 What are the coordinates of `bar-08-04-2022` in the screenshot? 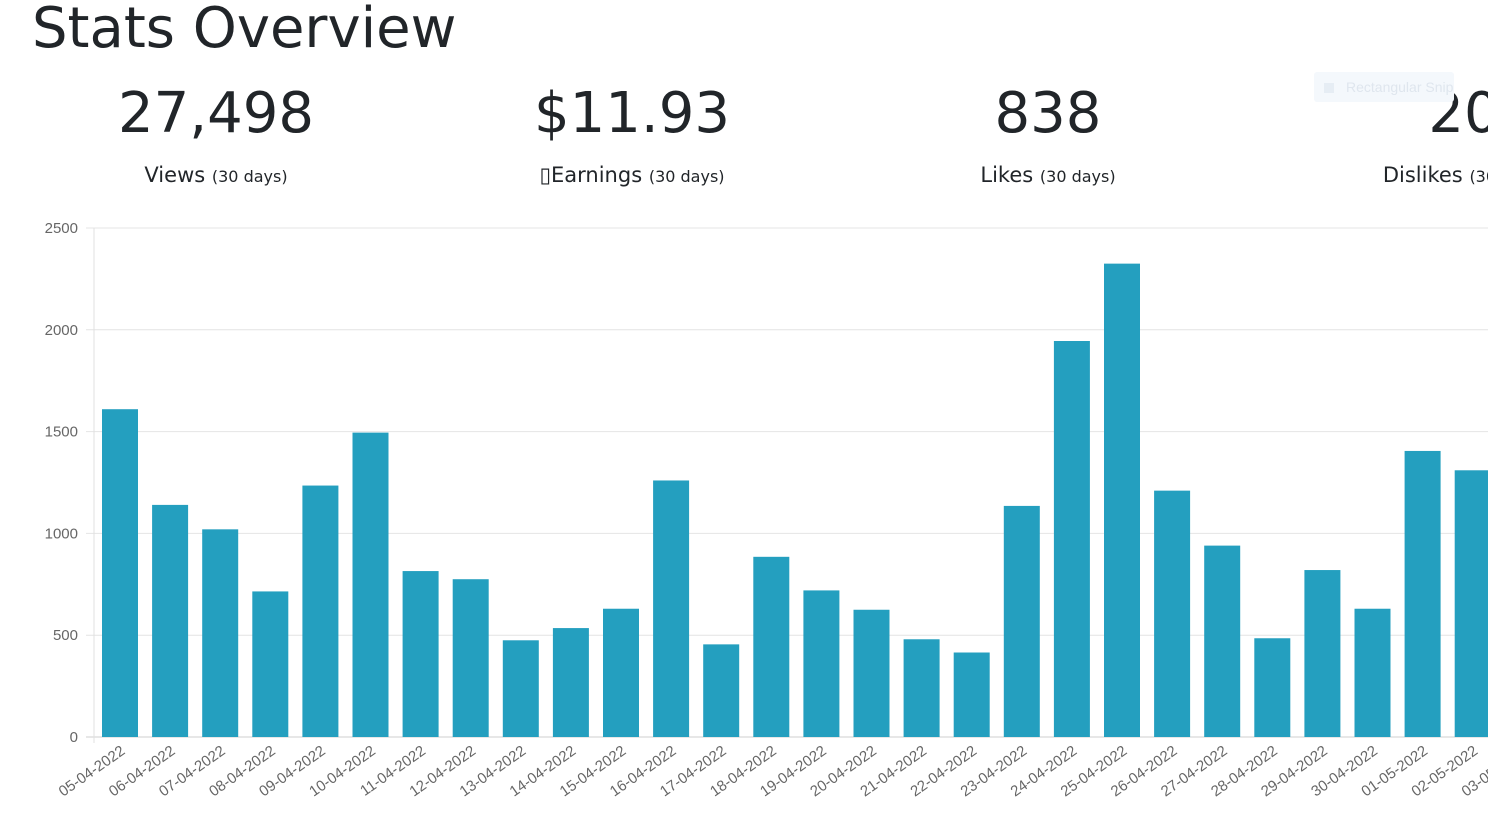 It's located at (270, 664).